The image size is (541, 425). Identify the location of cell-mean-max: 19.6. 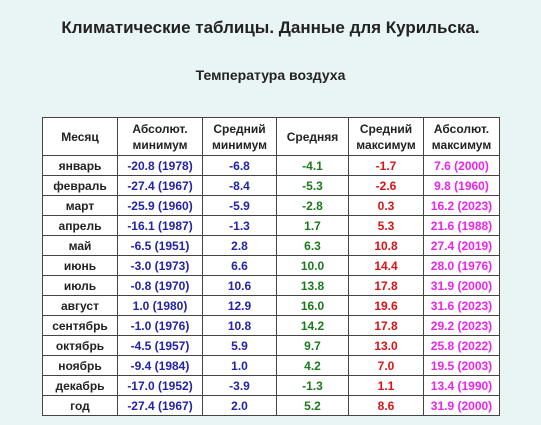
(386, 305).